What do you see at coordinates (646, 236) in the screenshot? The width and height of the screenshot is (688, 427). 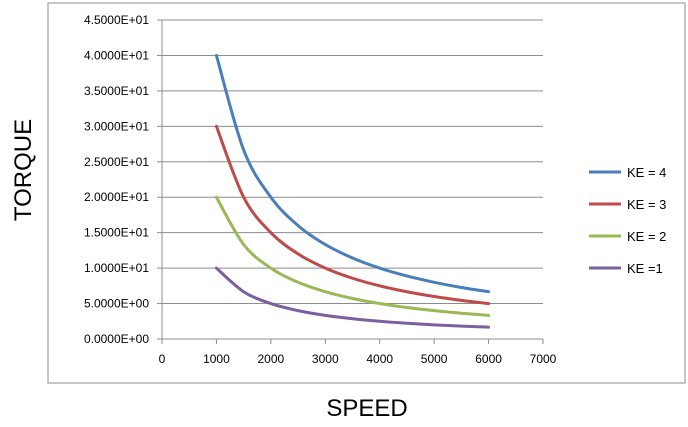 I see `legend-label-ke-2: KE = 2` at bounding box center [646, 236].